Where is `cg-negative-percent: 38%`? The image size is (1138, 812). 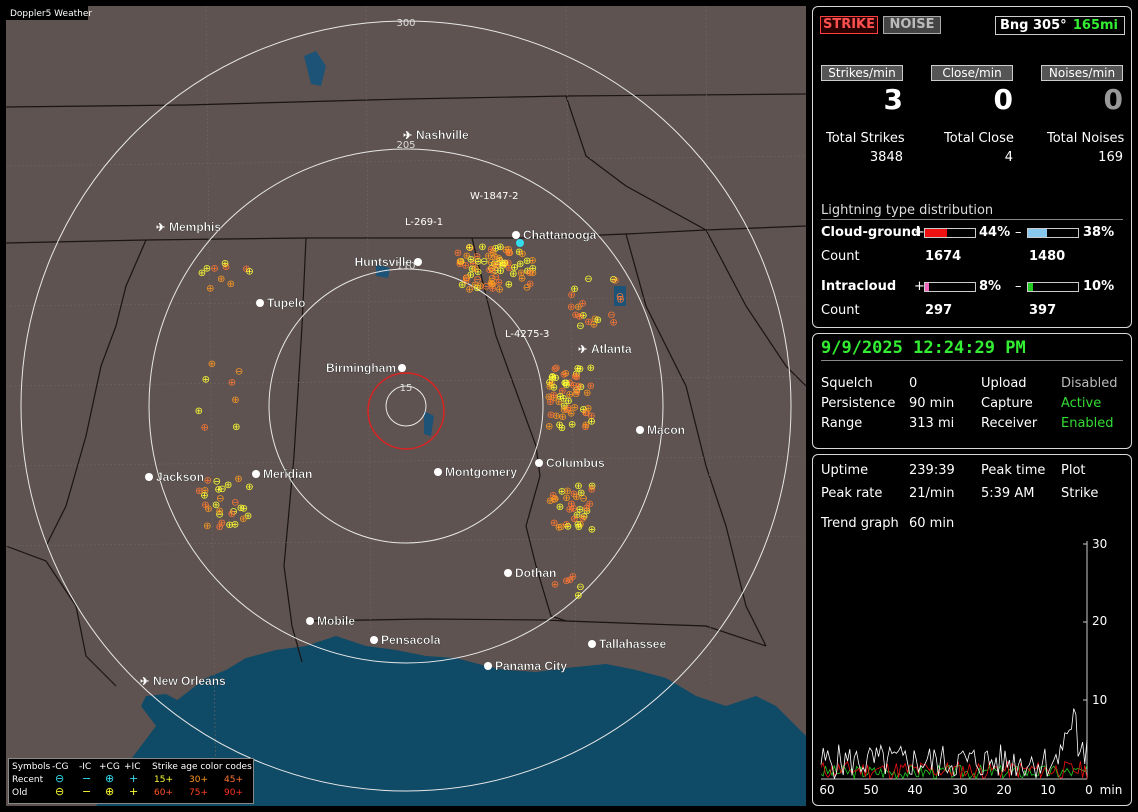
cg-negative-percent: 38% is located at coordinates (1099, 232).